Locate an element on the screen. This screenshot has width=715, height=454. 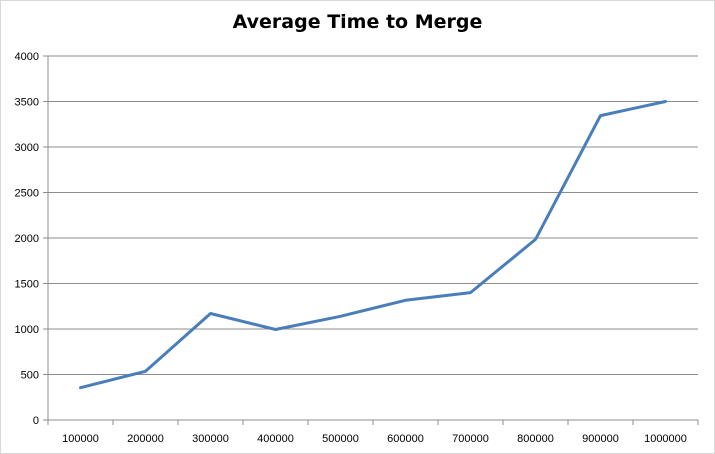
x-tick-label: 500000 is located at coordinates (340, 439).